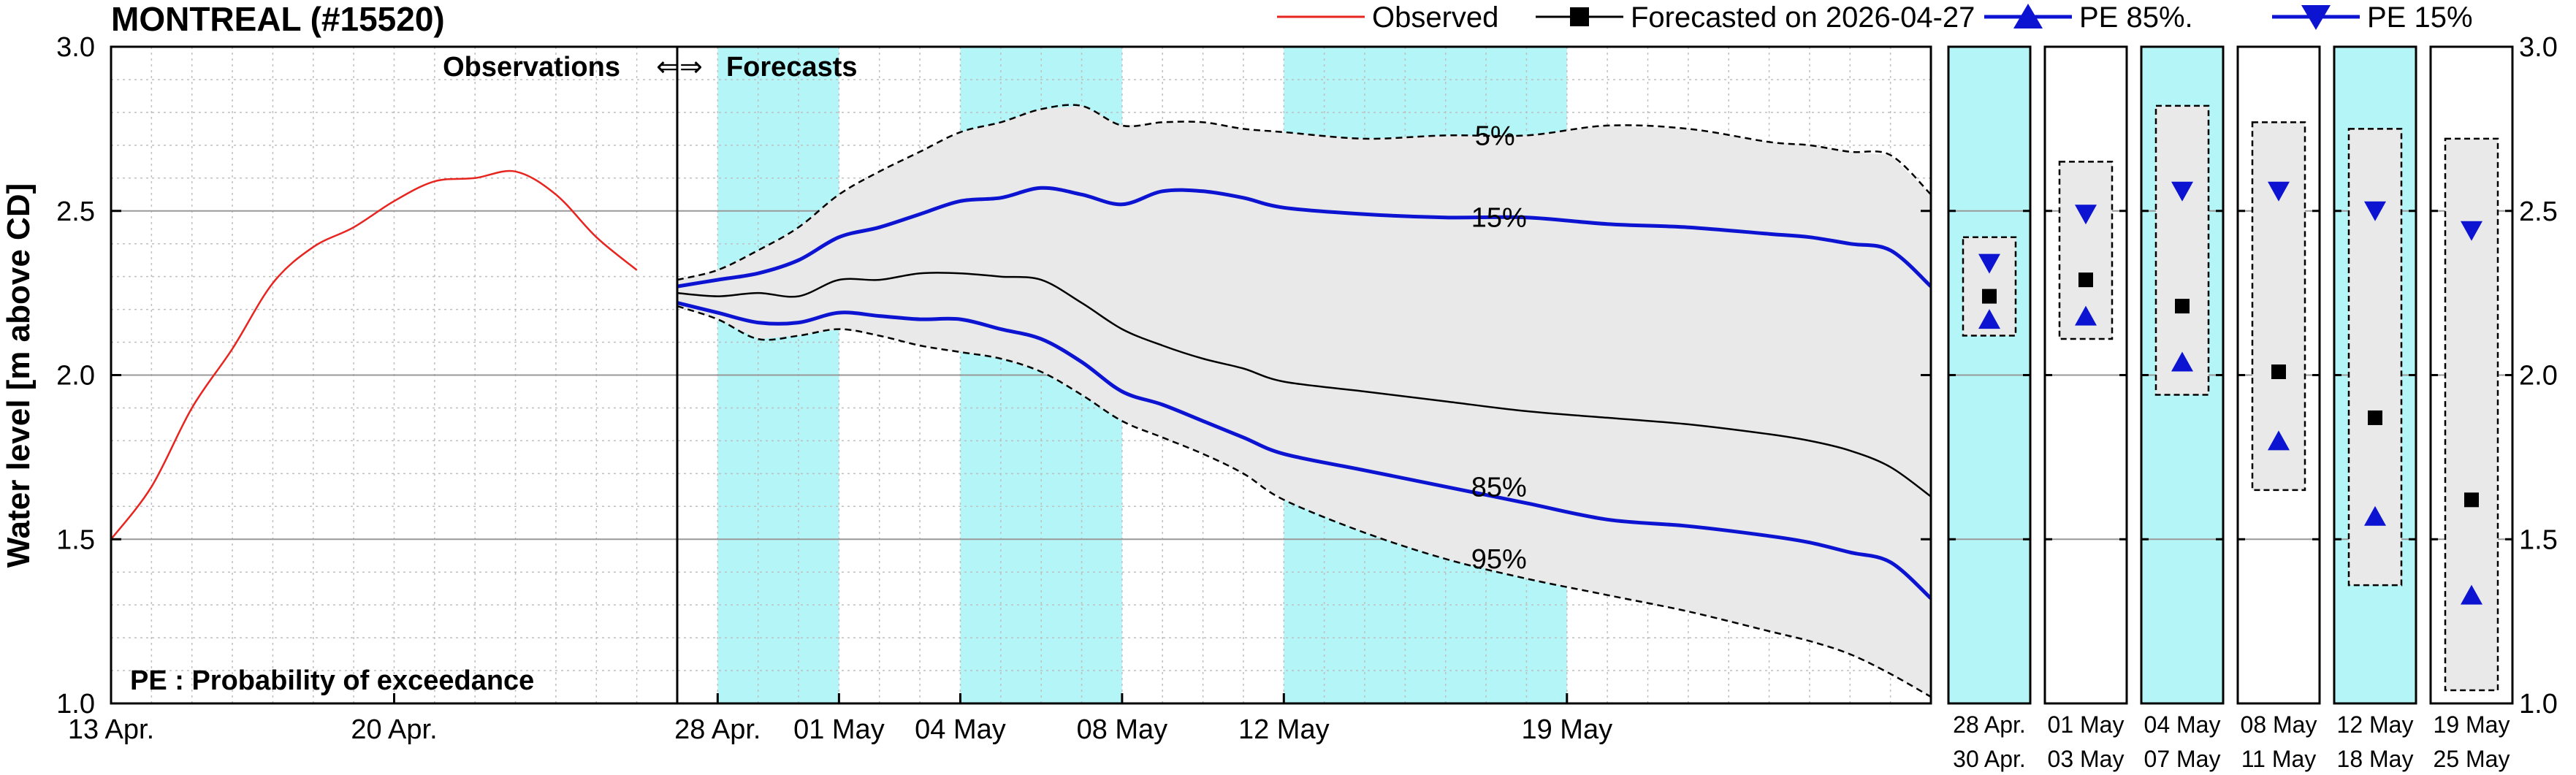 The image size is (2576, 775). I want to click on panel-top-date: 12 May, so click(2375, 725).